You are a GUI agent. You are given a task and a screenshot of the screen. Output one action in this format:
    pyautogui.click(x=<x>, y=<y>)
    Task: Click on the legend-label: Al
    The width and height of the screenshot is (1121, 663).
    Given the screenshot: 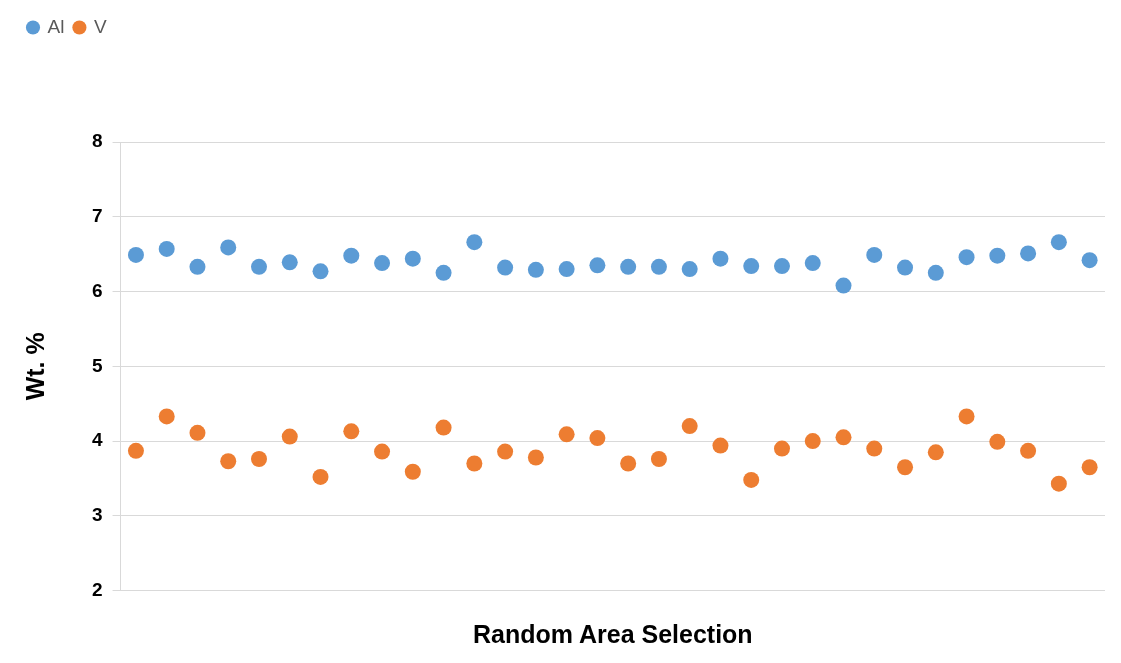 What is the action you would take?
    pyautogui.click(x=56, y=26)
    